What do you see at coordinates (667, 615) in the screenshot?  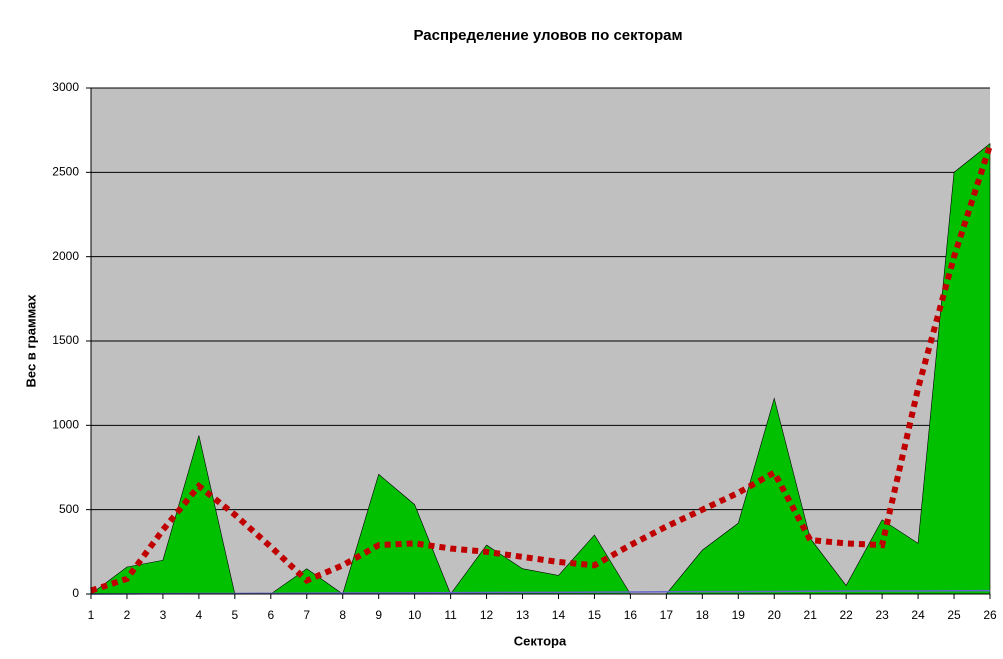 I see `x-tick-label: 17` at bounding box center [667, 615].